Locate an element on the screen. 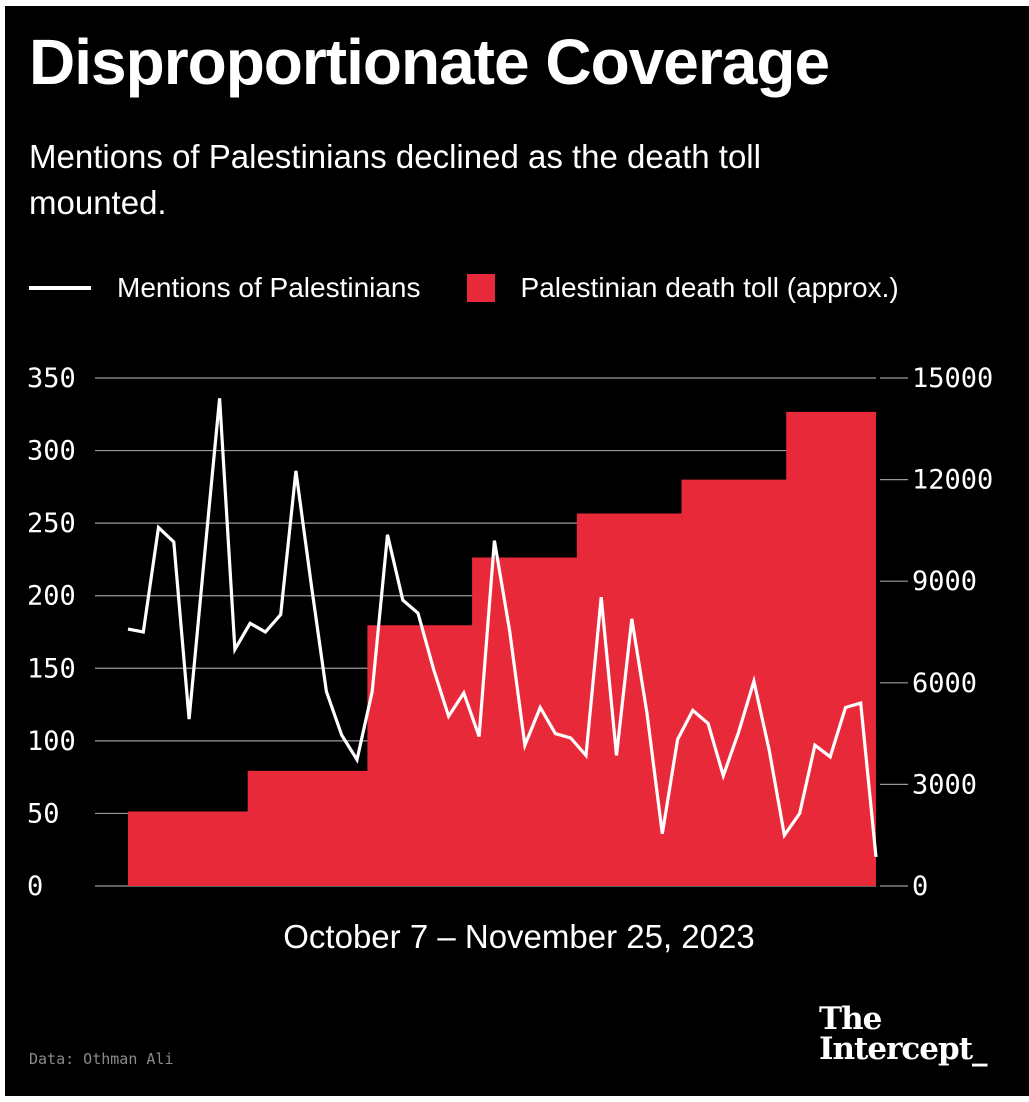 The height and width of the screenshot is (1102, 1029). left-tick-label: 350 is located at coordinates (51, 378).